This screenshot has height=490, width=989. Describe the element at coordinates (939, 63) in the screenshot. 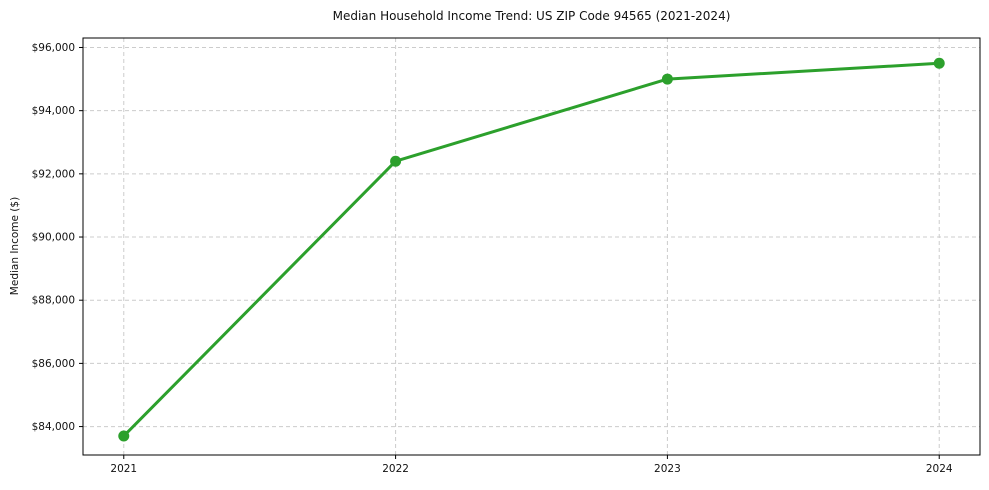

I see `data-point-2024` at that location.